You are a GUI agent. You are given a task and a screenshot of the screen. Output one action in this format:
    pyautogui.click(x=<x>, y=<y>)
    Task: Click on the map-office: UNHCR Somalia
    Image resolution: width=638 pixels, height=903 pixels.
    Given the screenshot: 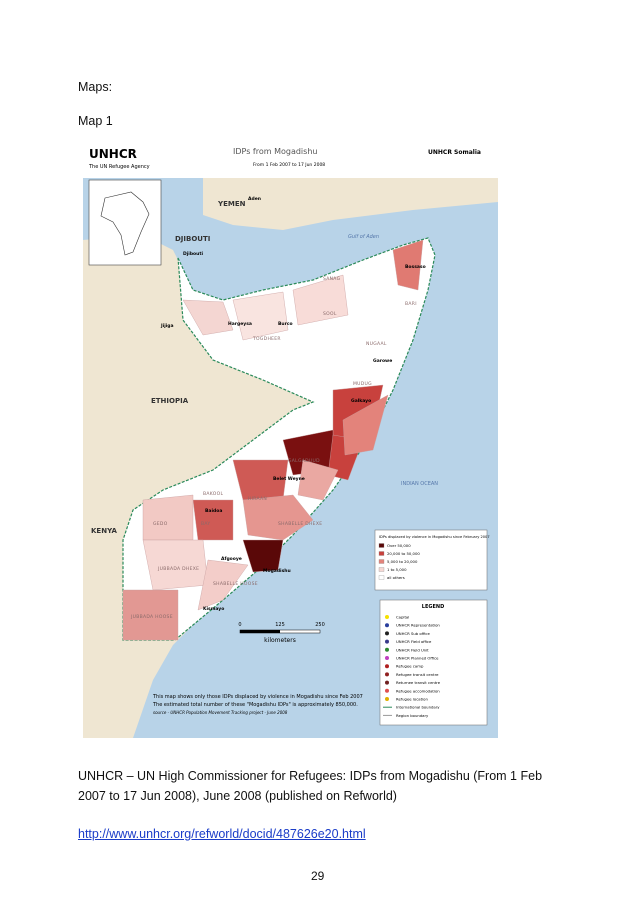 What is the action you would take?
    pyautogui.click(x=454, y=152)
    